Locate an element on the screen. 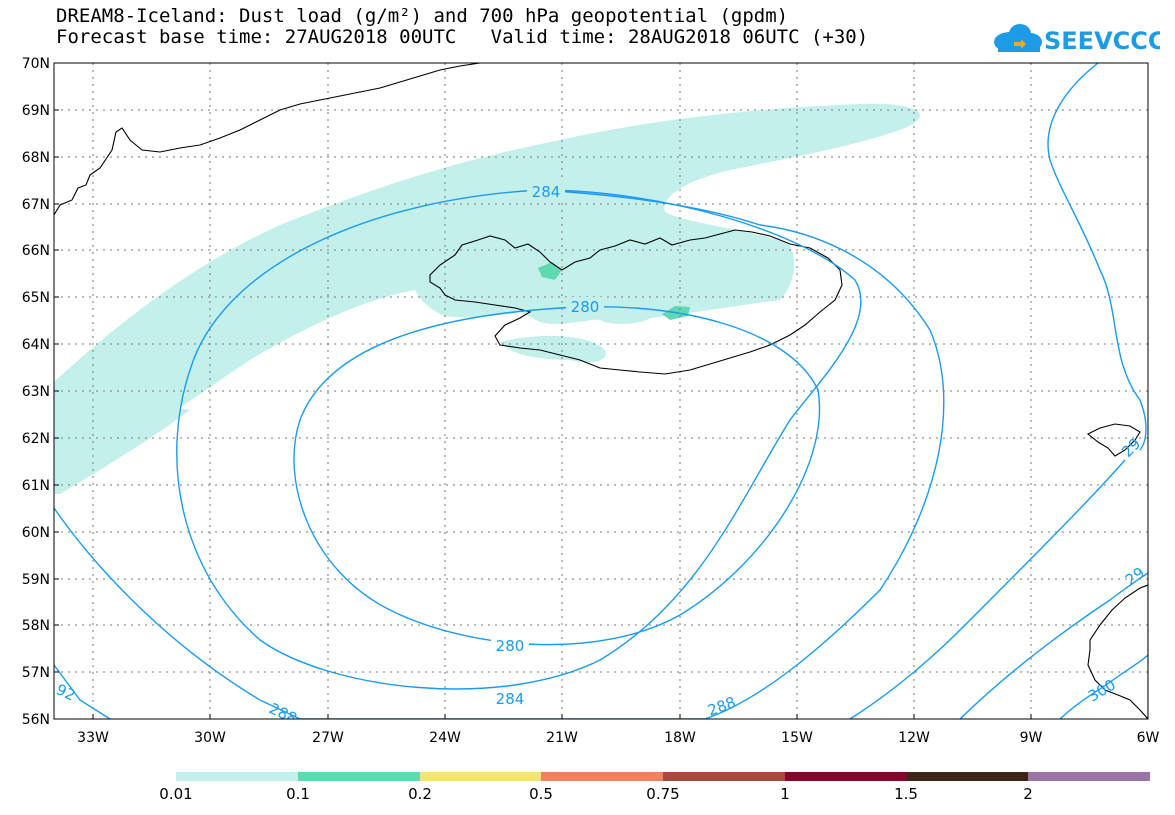 This screenshot has height=815, width=1175. lat-label: 63N is located at coordinates (36, 392).